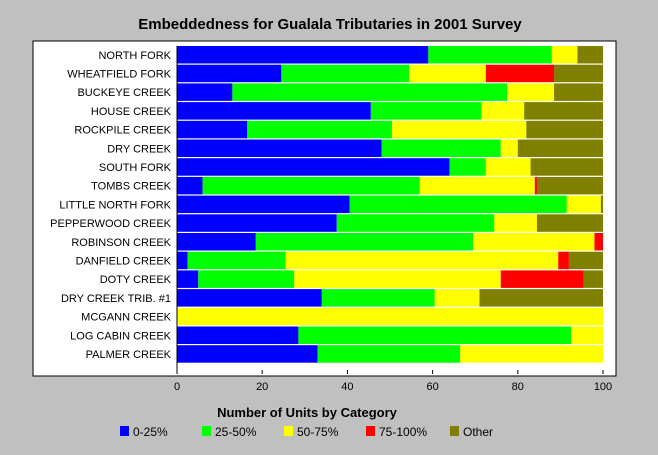 This screenshot has width=658, height=455. I want to click on legend: 0-25% 25-50% 50-75% 75-100% Other, so click(306, 432).